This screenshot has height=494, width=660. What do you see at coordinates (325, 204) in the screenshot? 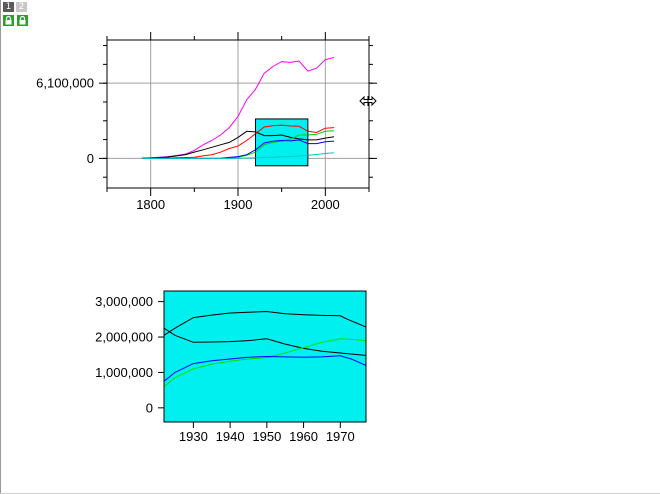
I see `x-tick-label: 2000` at bounding box center [325, 204].